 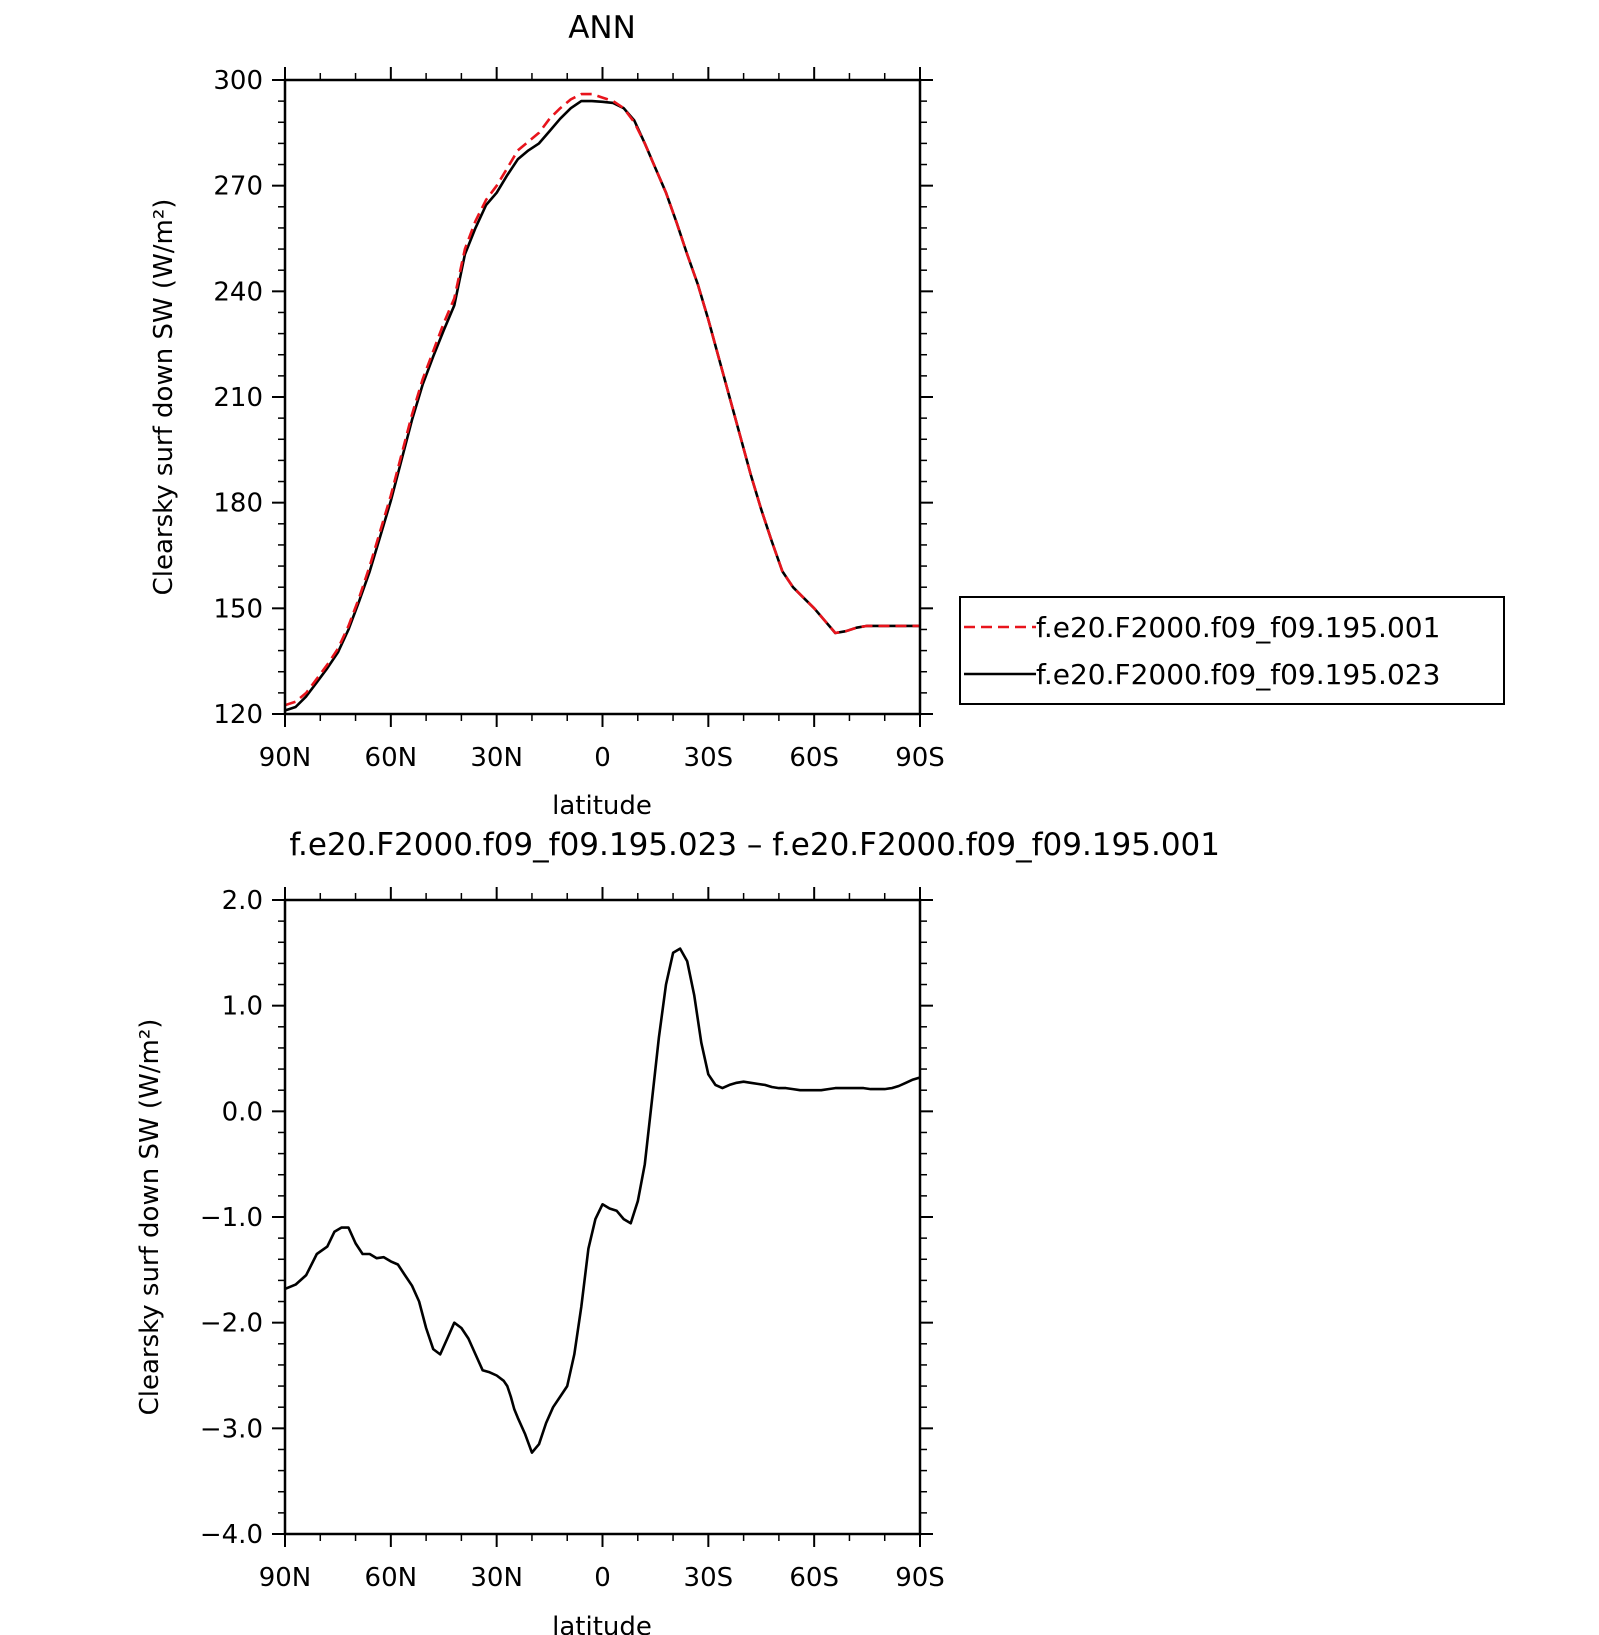 What do you see at coordinates (238, 187) in the screenshot?
I see `top-ytick-label: 270` at bounding box center [238, 187].